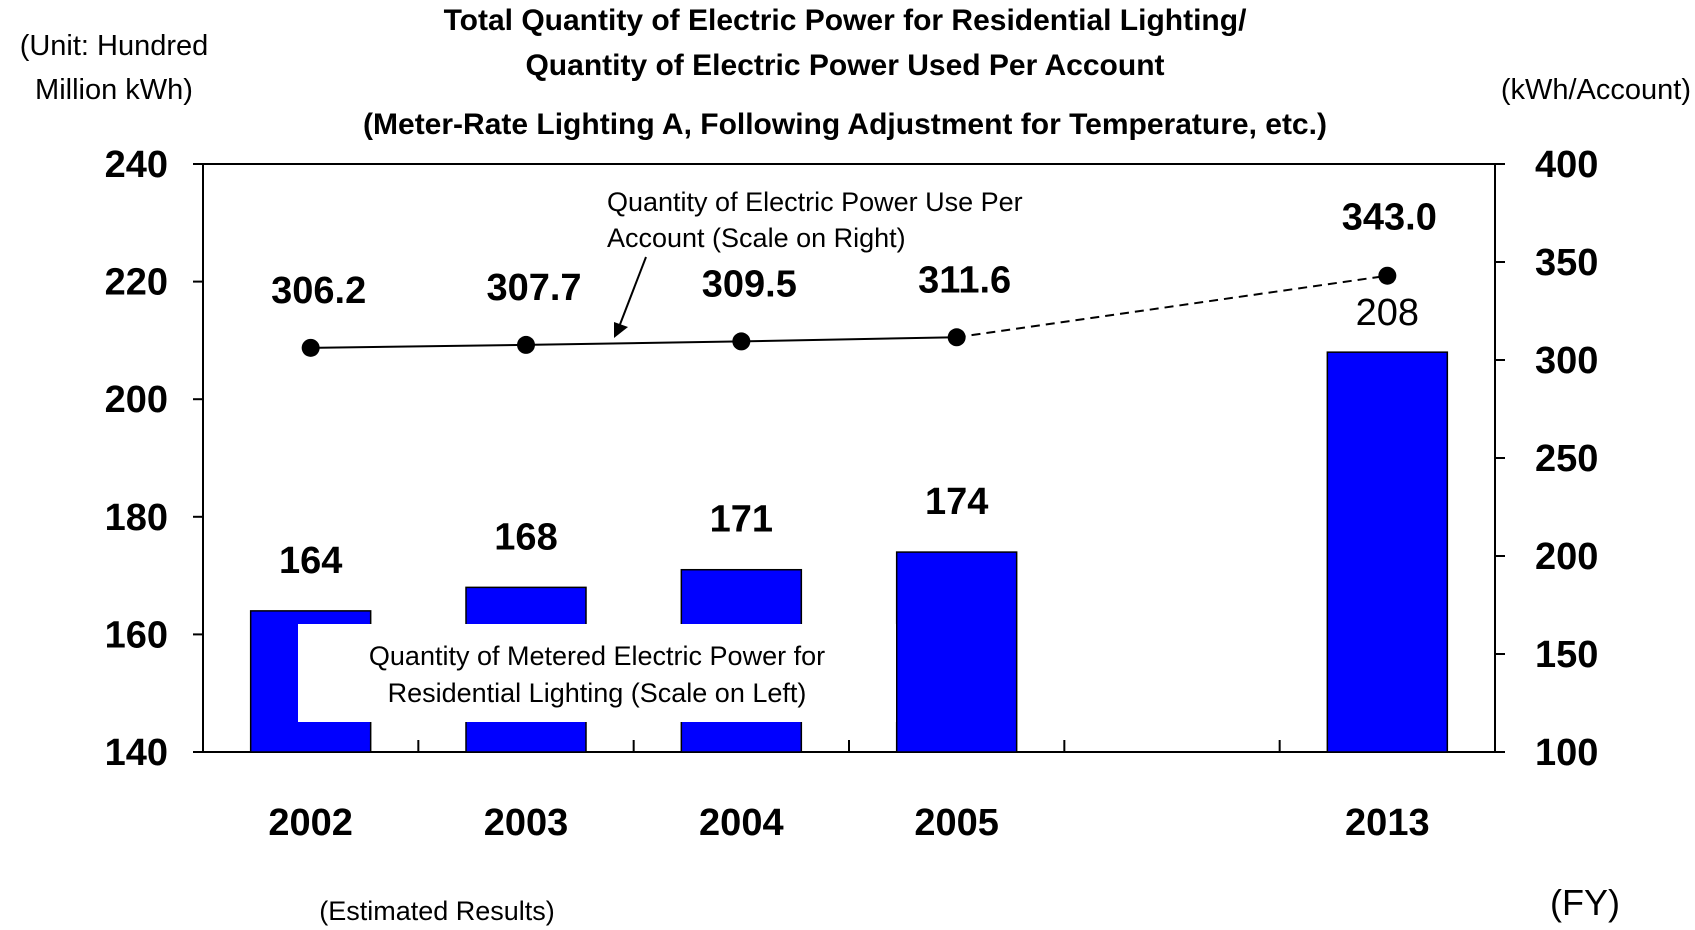  I want to click on left-axis-tick-label: 180, so click(136, 518).